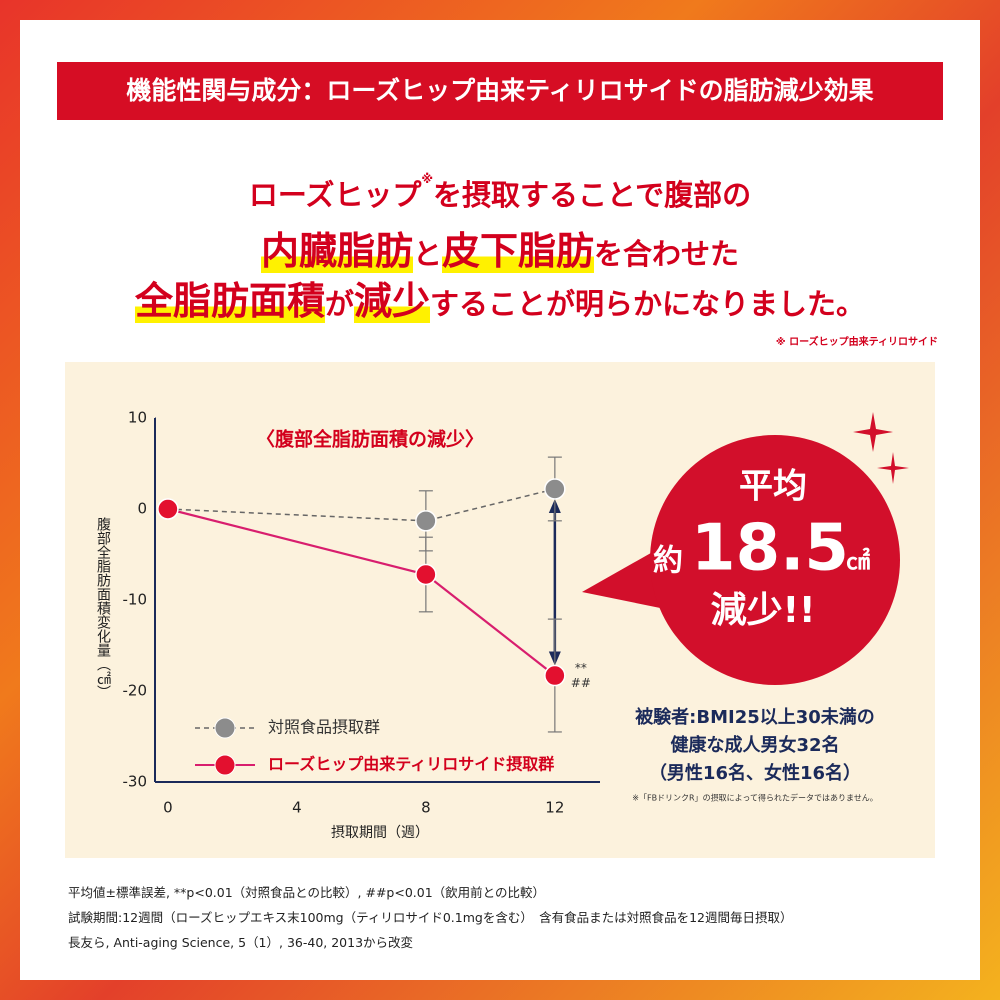 Image resolution: width=1000 pixels, height=1000 pixels. Describe the element at coordinates (137, 418) in the screenshot. I see `y-tick-label: 10` at that location.